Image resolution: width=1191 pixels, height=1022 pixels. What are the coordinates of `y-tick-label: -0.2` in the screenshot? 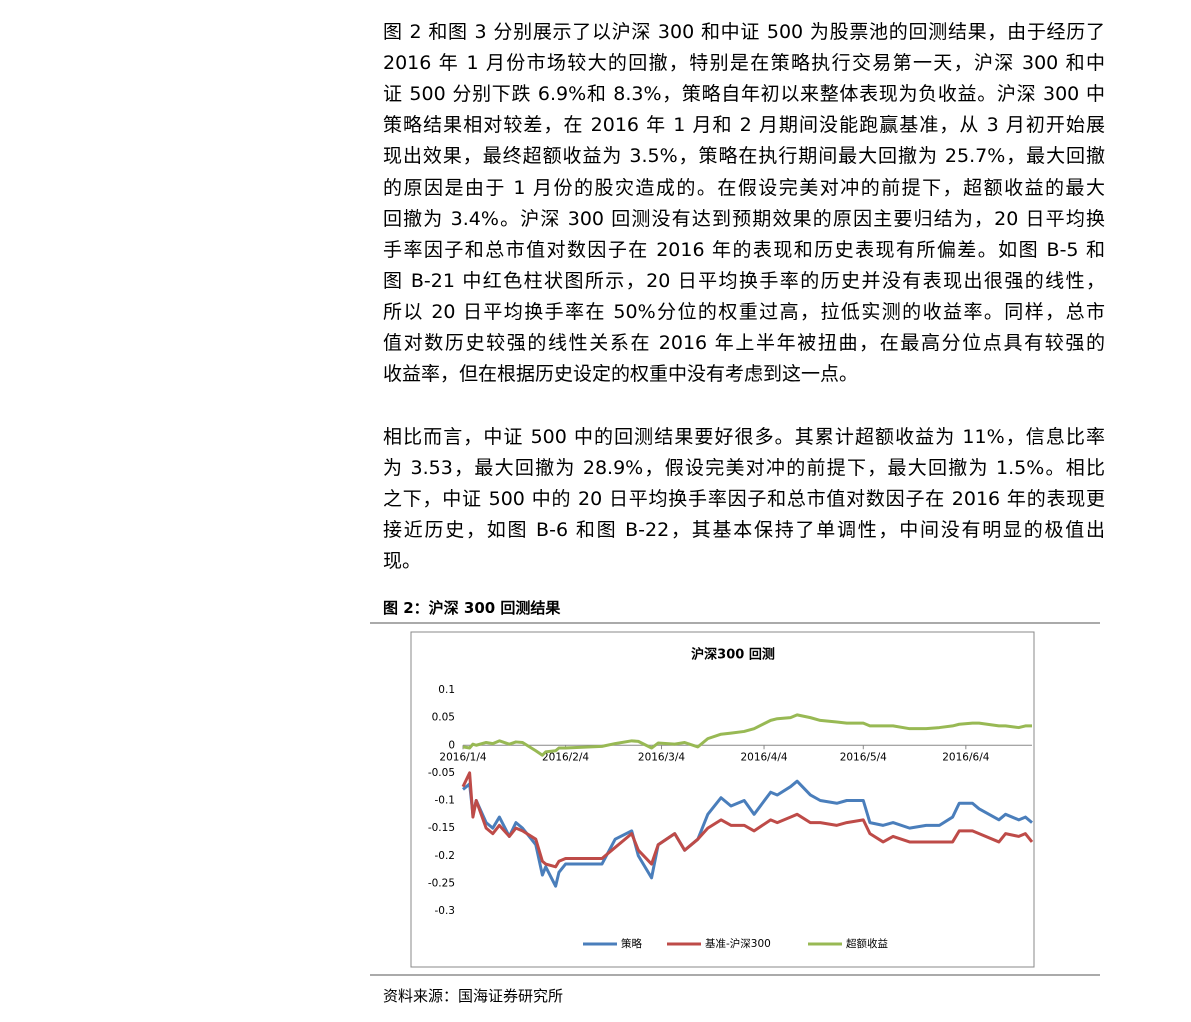 It's located at (445, 856).